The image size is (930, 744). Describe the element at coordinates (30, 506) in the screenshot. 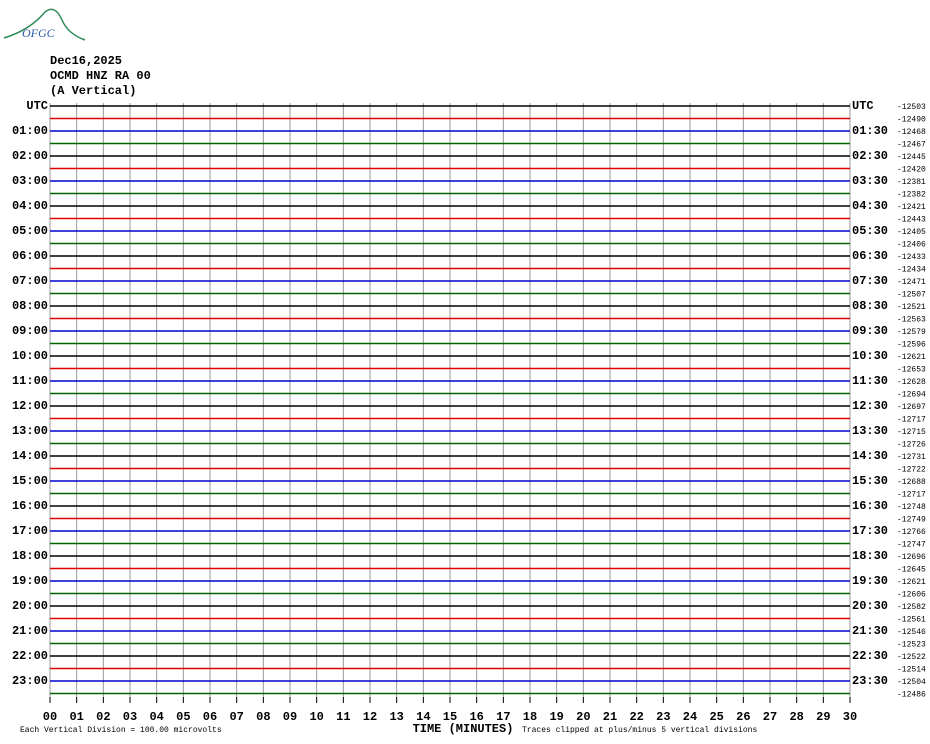

I see `left-time-label: 16:00` at that location.